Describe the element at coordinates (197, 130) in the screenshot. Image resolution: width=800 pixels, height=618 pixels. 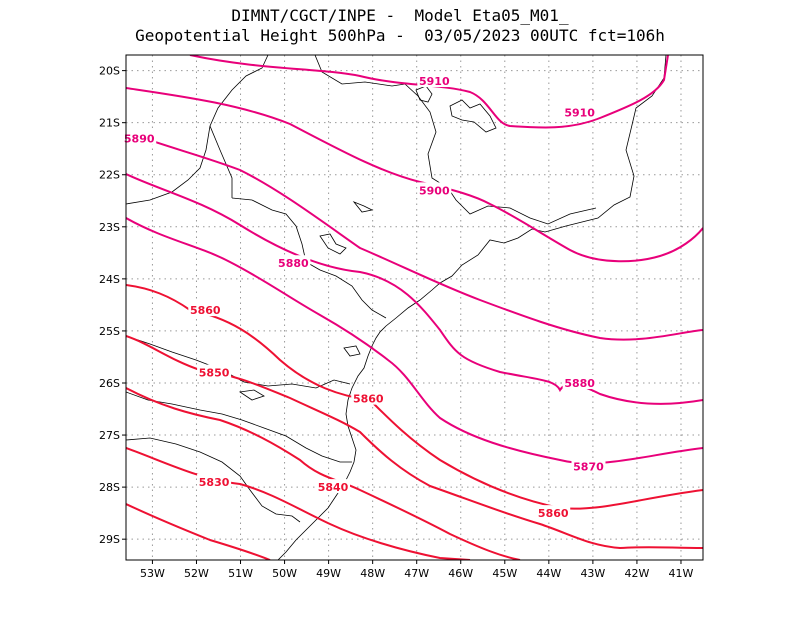
I see `state-border-ms-sp` at that location.